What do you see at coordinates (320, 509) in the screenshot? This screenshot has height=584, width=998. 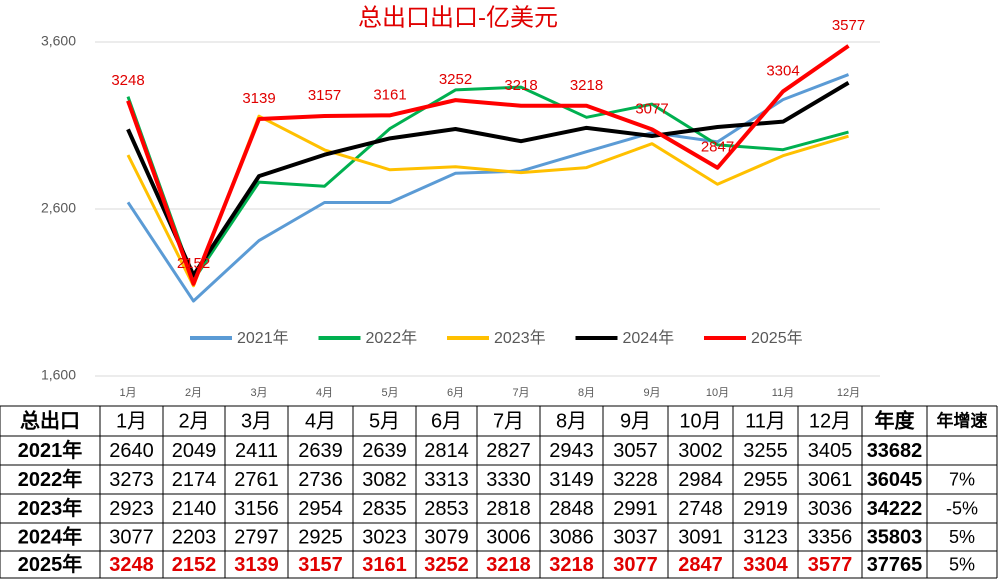 I see `table-cell: 2954` at bounding box center [320, 509].